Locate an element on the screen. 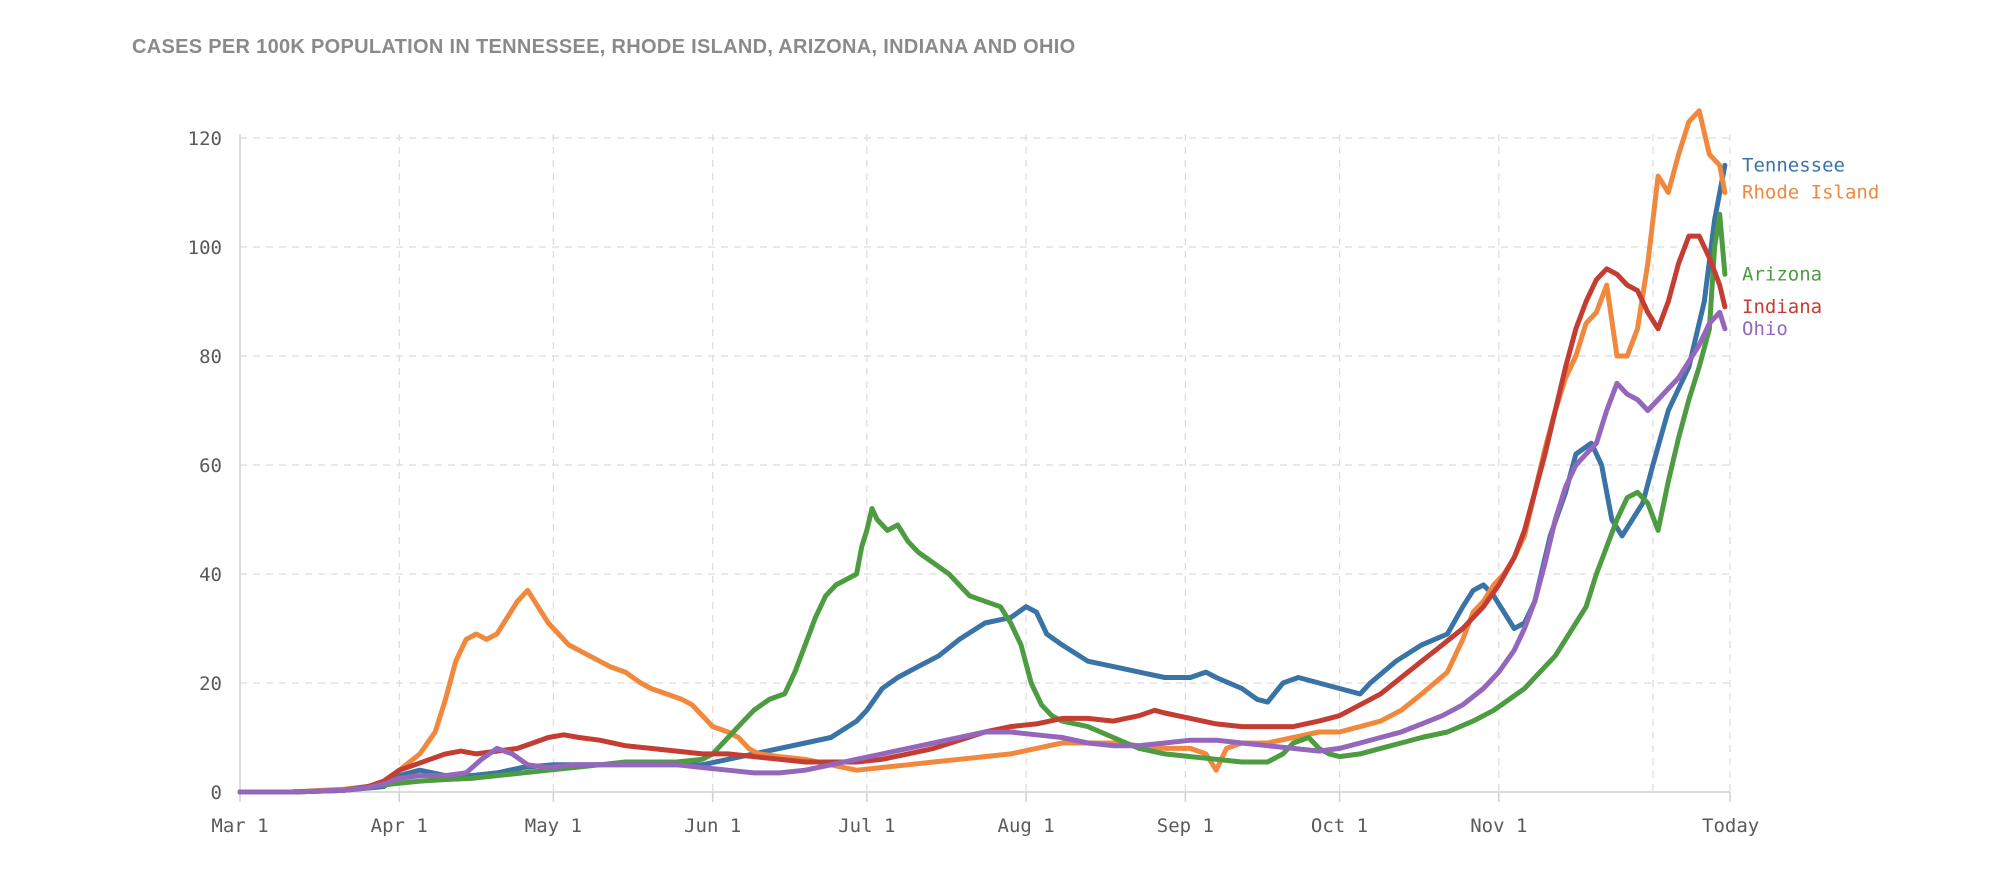 Image resolution: width=2014 pixels, height=884 pixels. legend-label-arizona: Arizona is located at coordinates (1782, 274).